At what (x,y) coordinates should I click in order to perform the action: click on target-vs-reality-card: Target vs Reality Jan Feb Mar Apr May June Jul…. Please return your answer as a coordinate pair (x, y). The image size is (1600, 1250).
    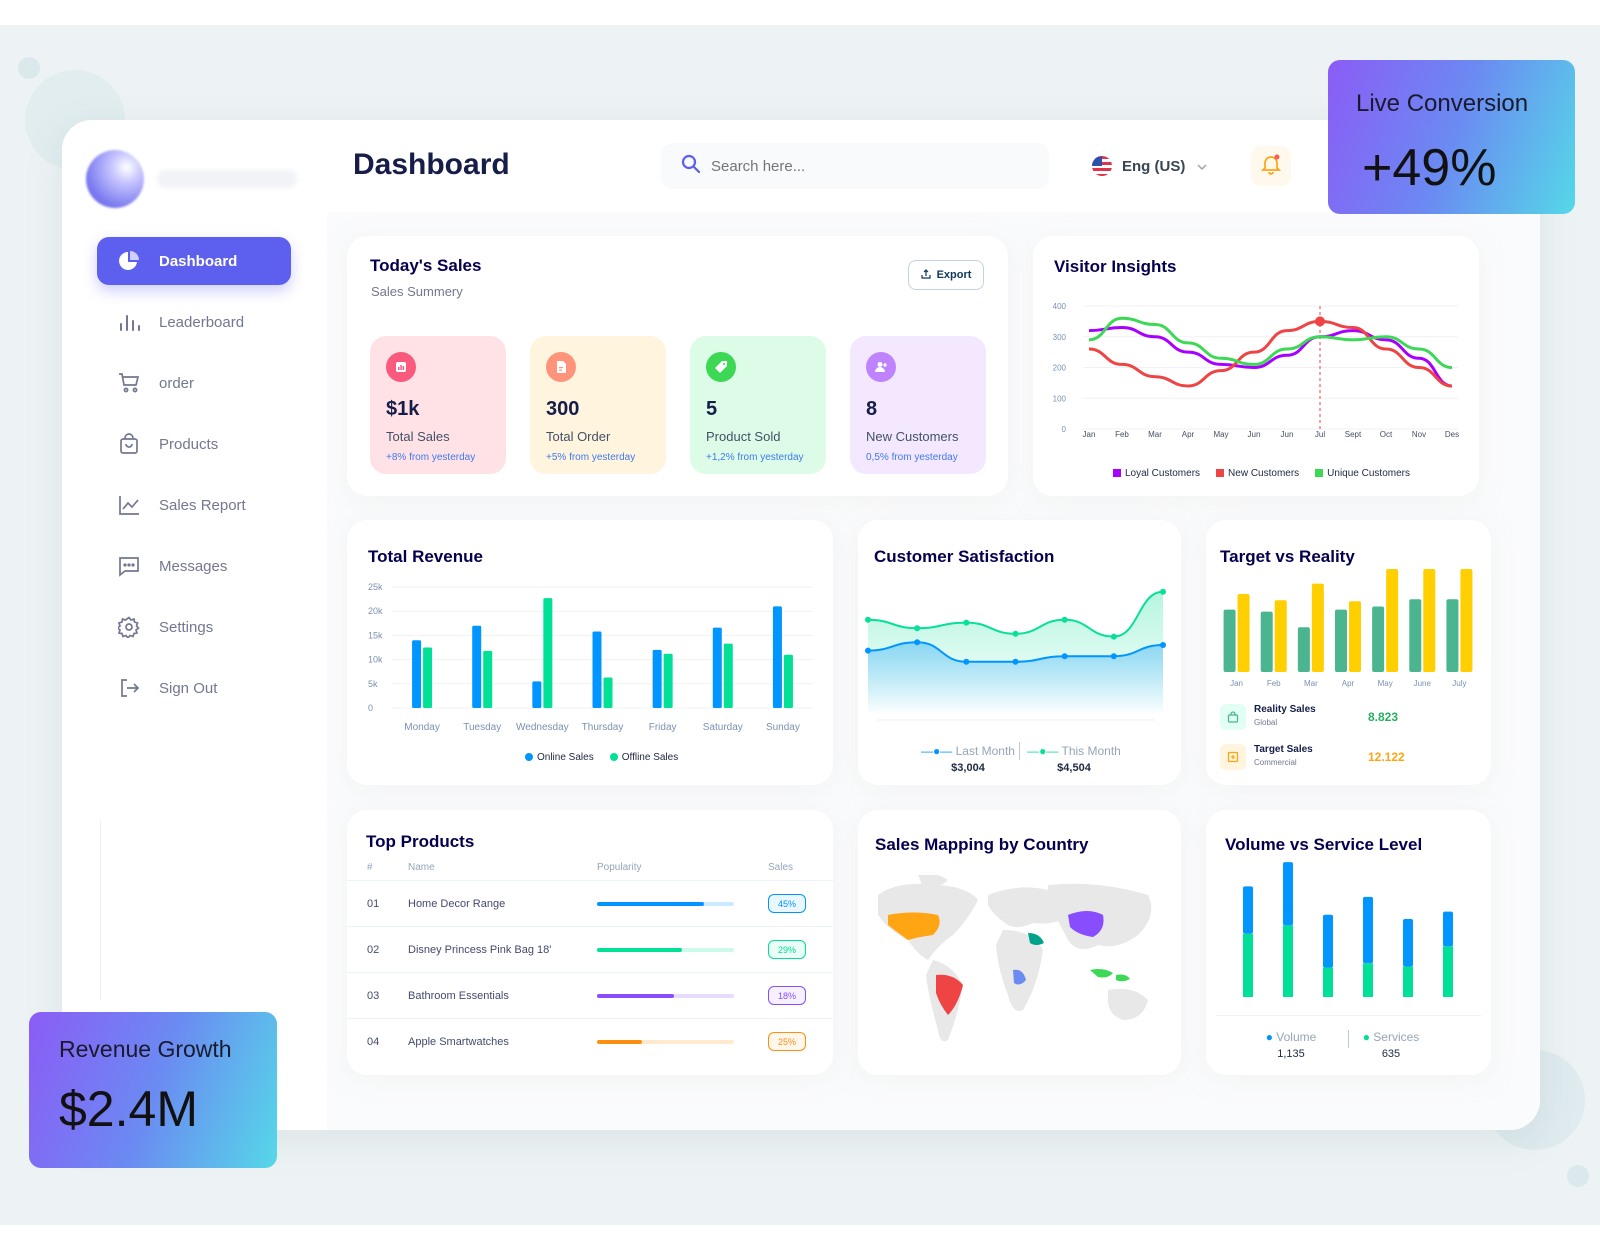
    Looking at the image, I should click on (1348, 652).